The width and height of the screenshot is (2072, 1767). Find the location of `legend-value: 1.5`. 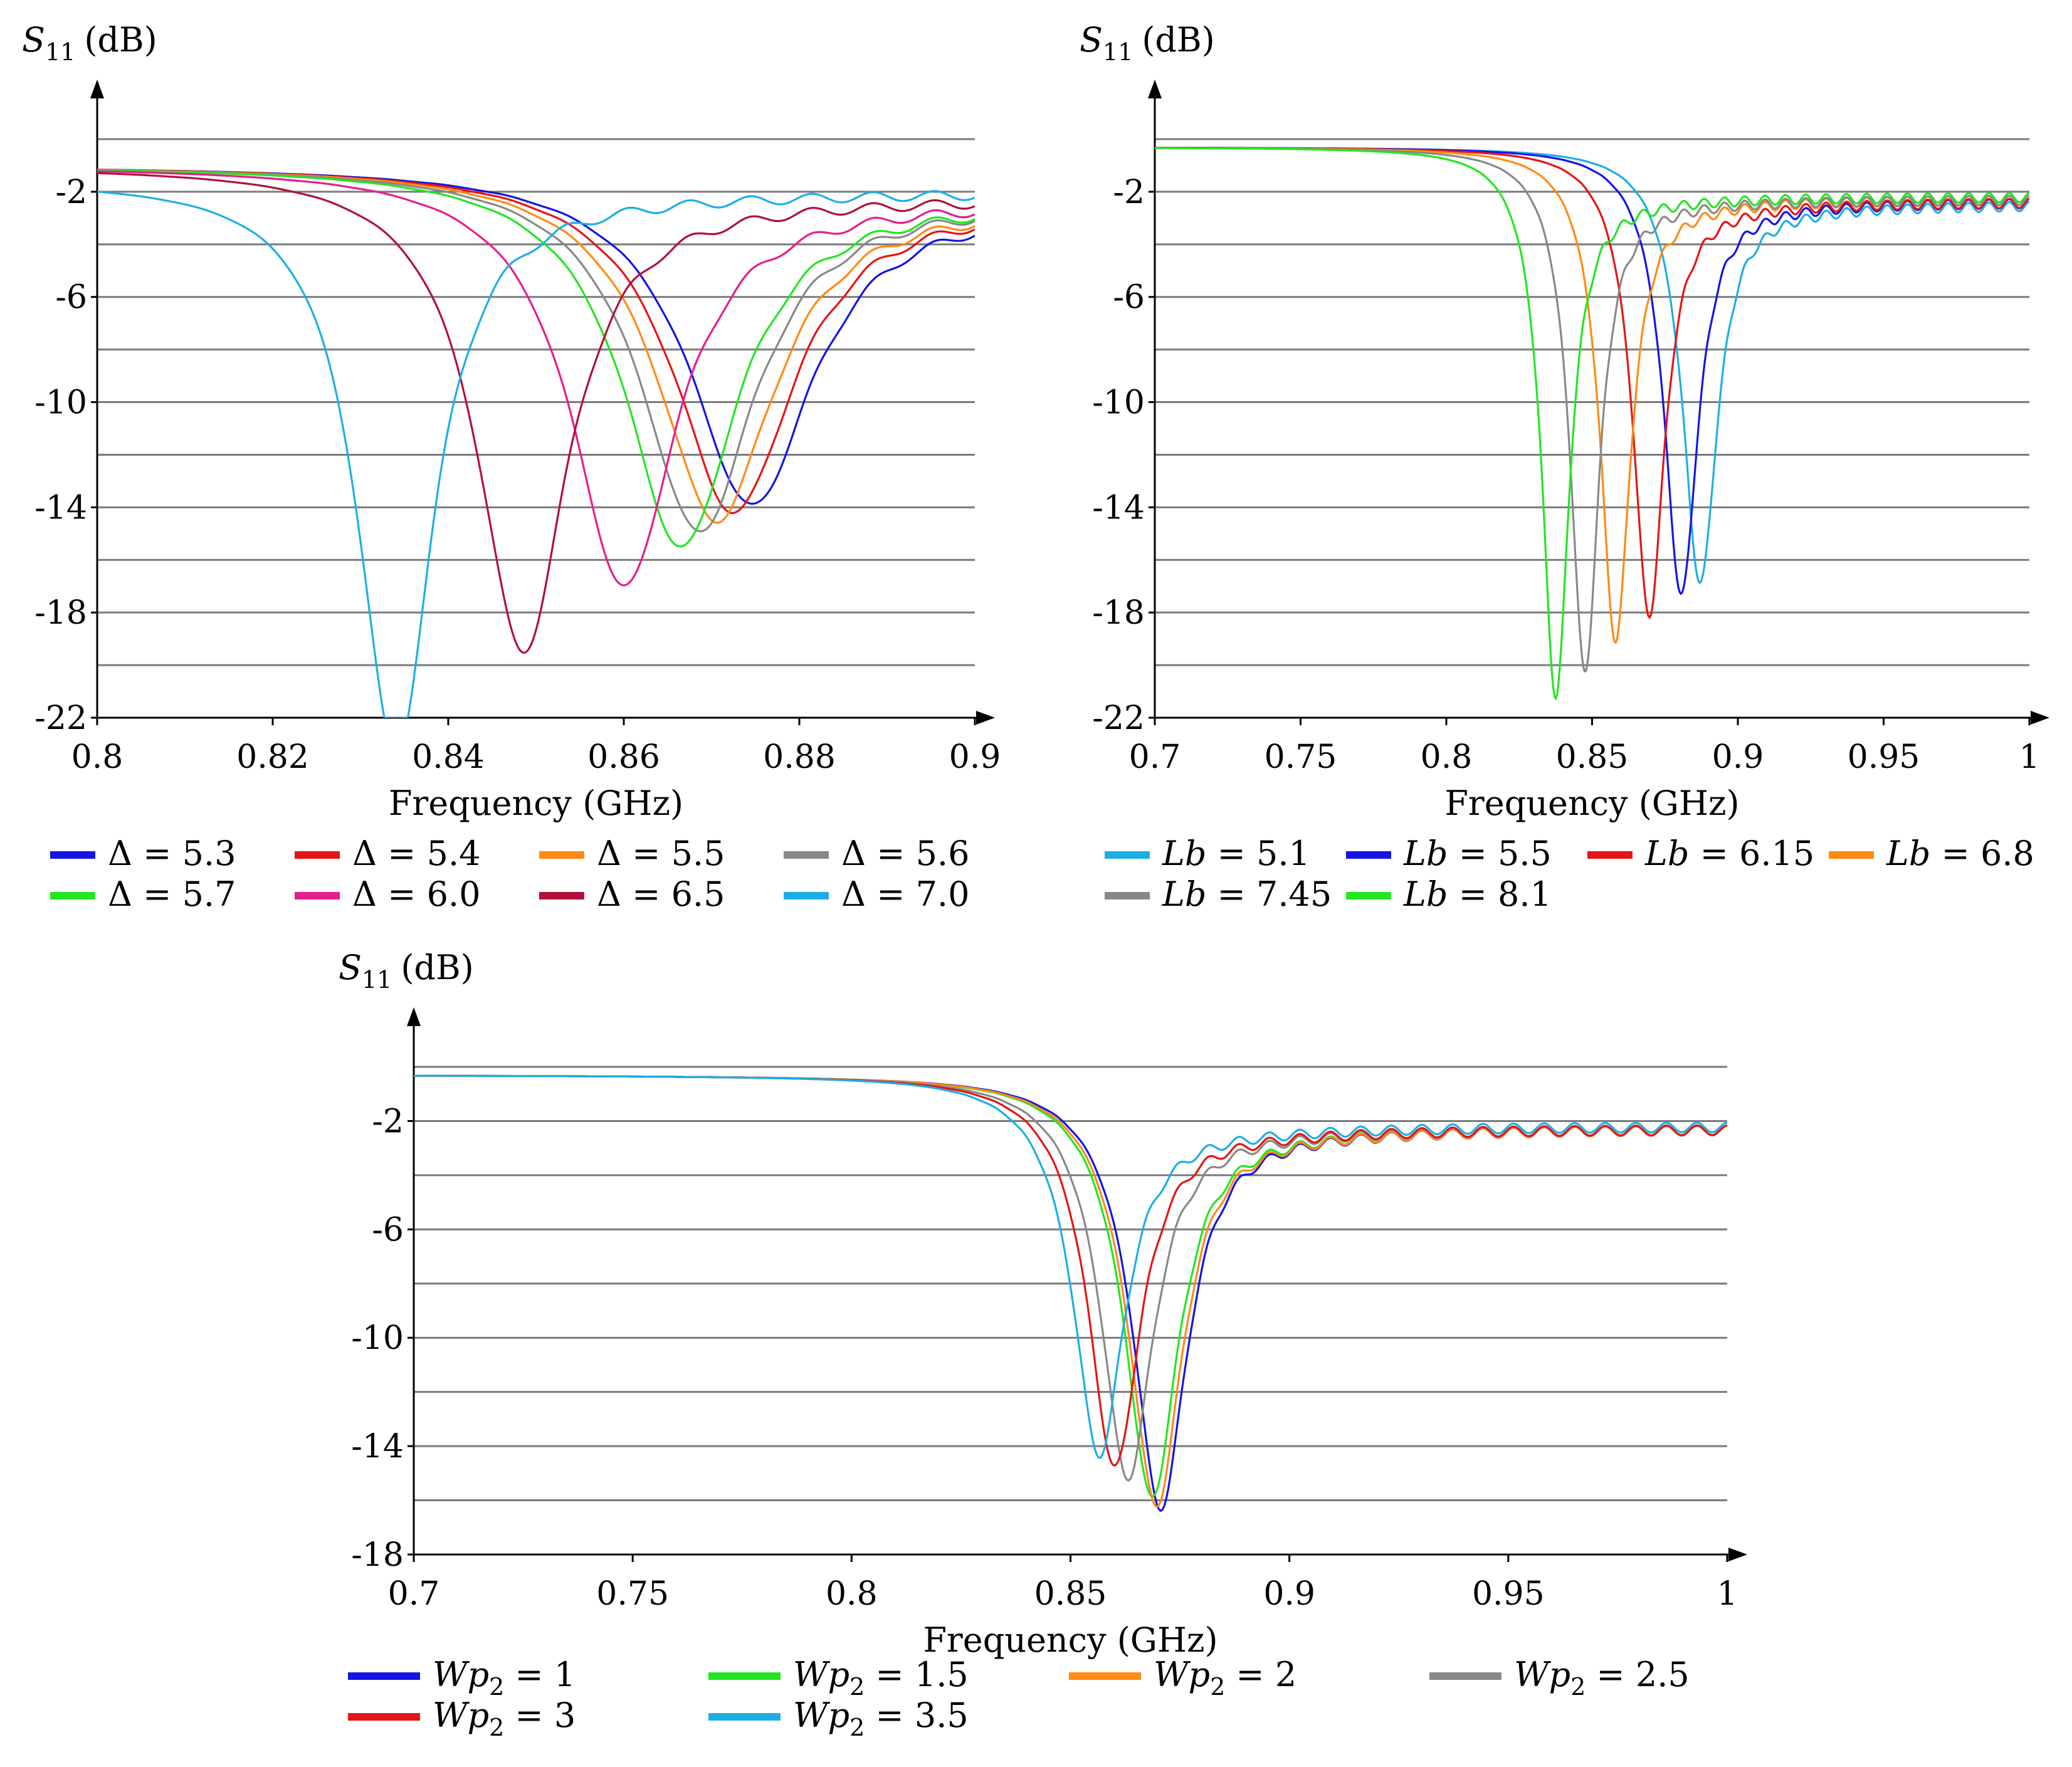

legend-value: 1.5 is located at coordinates (942, 1674).